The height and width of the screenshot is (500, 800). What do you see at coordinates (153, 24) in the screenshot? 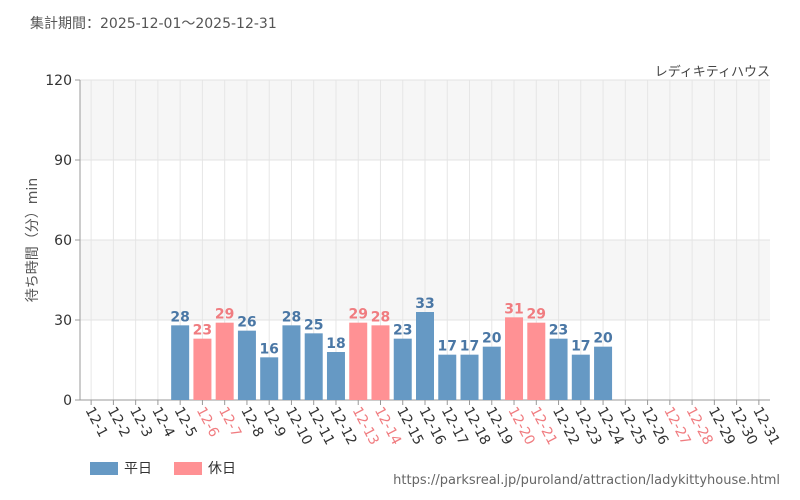
I see `period-label: 集計期間：2025-12-01～2025-12-31` at bounding box center [153, 24].